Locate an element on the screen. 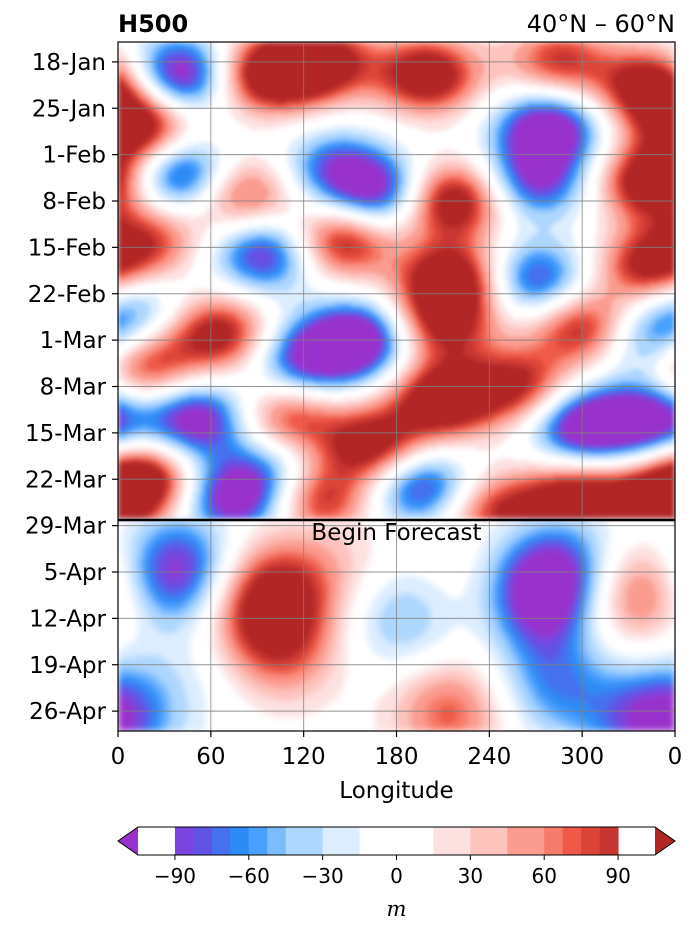  colorbar-outline is located at coordinates (396, 841).